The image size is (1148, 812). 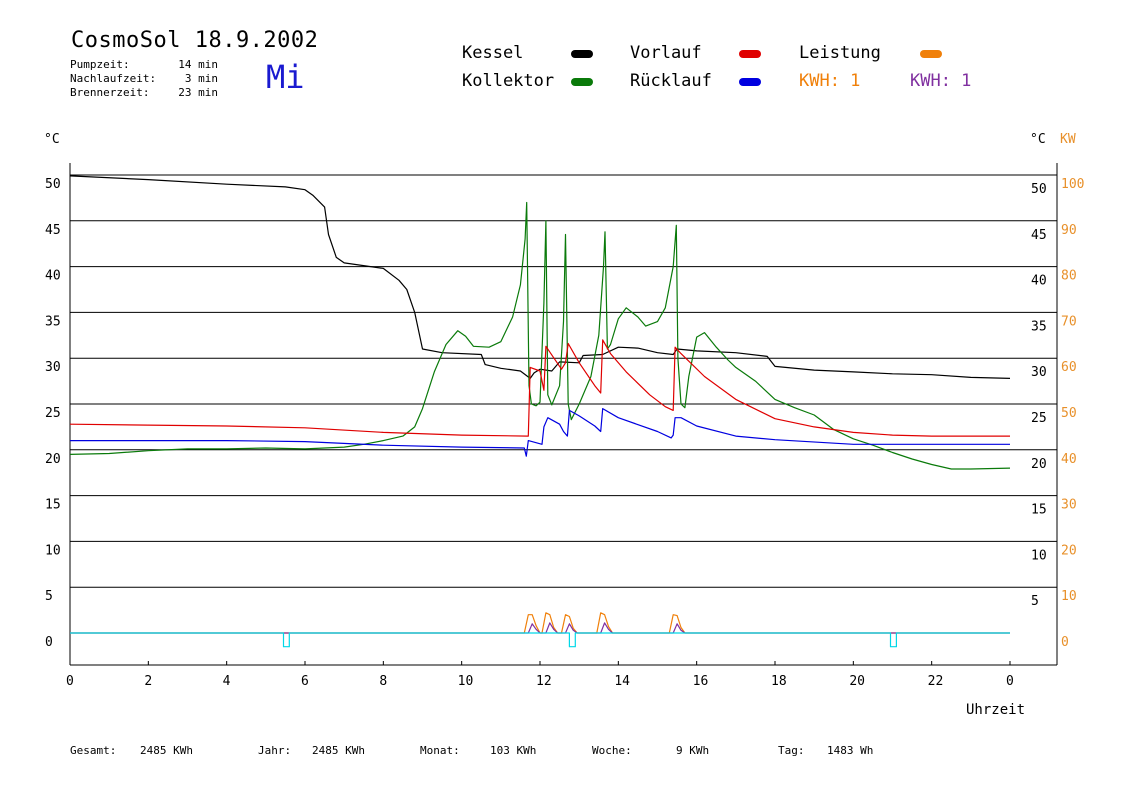 I want to click on y-tick-label-right: 45, so click(x=1039, y=235).